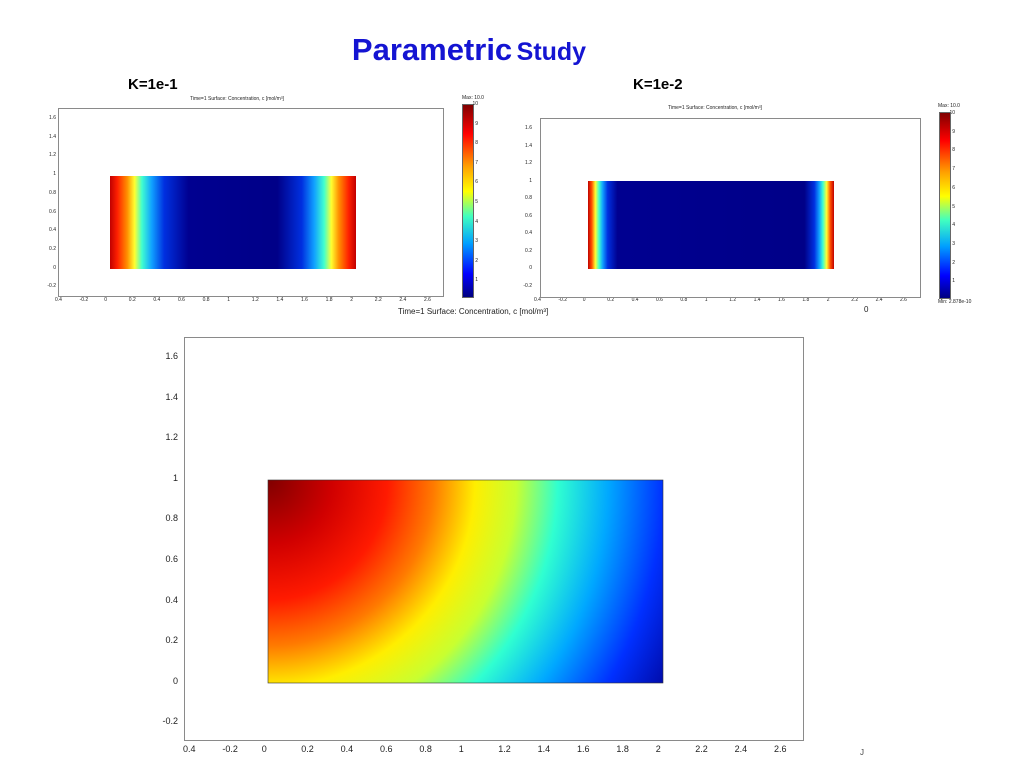 This screenshot has height=768, width=1024. What do you see at coordinates (953, 150) in the screenshot?
I see `p2-cb-tick: 8` at bounding box center [953, 150].